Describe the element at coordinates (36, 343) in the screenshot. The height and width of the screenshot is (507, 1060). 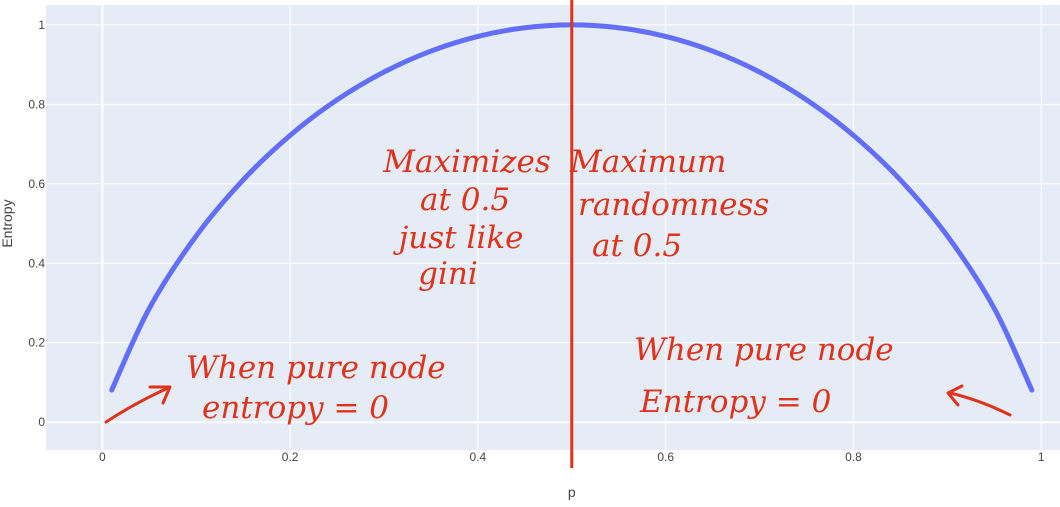
I see `y-tick-label: 0.2` at that location.